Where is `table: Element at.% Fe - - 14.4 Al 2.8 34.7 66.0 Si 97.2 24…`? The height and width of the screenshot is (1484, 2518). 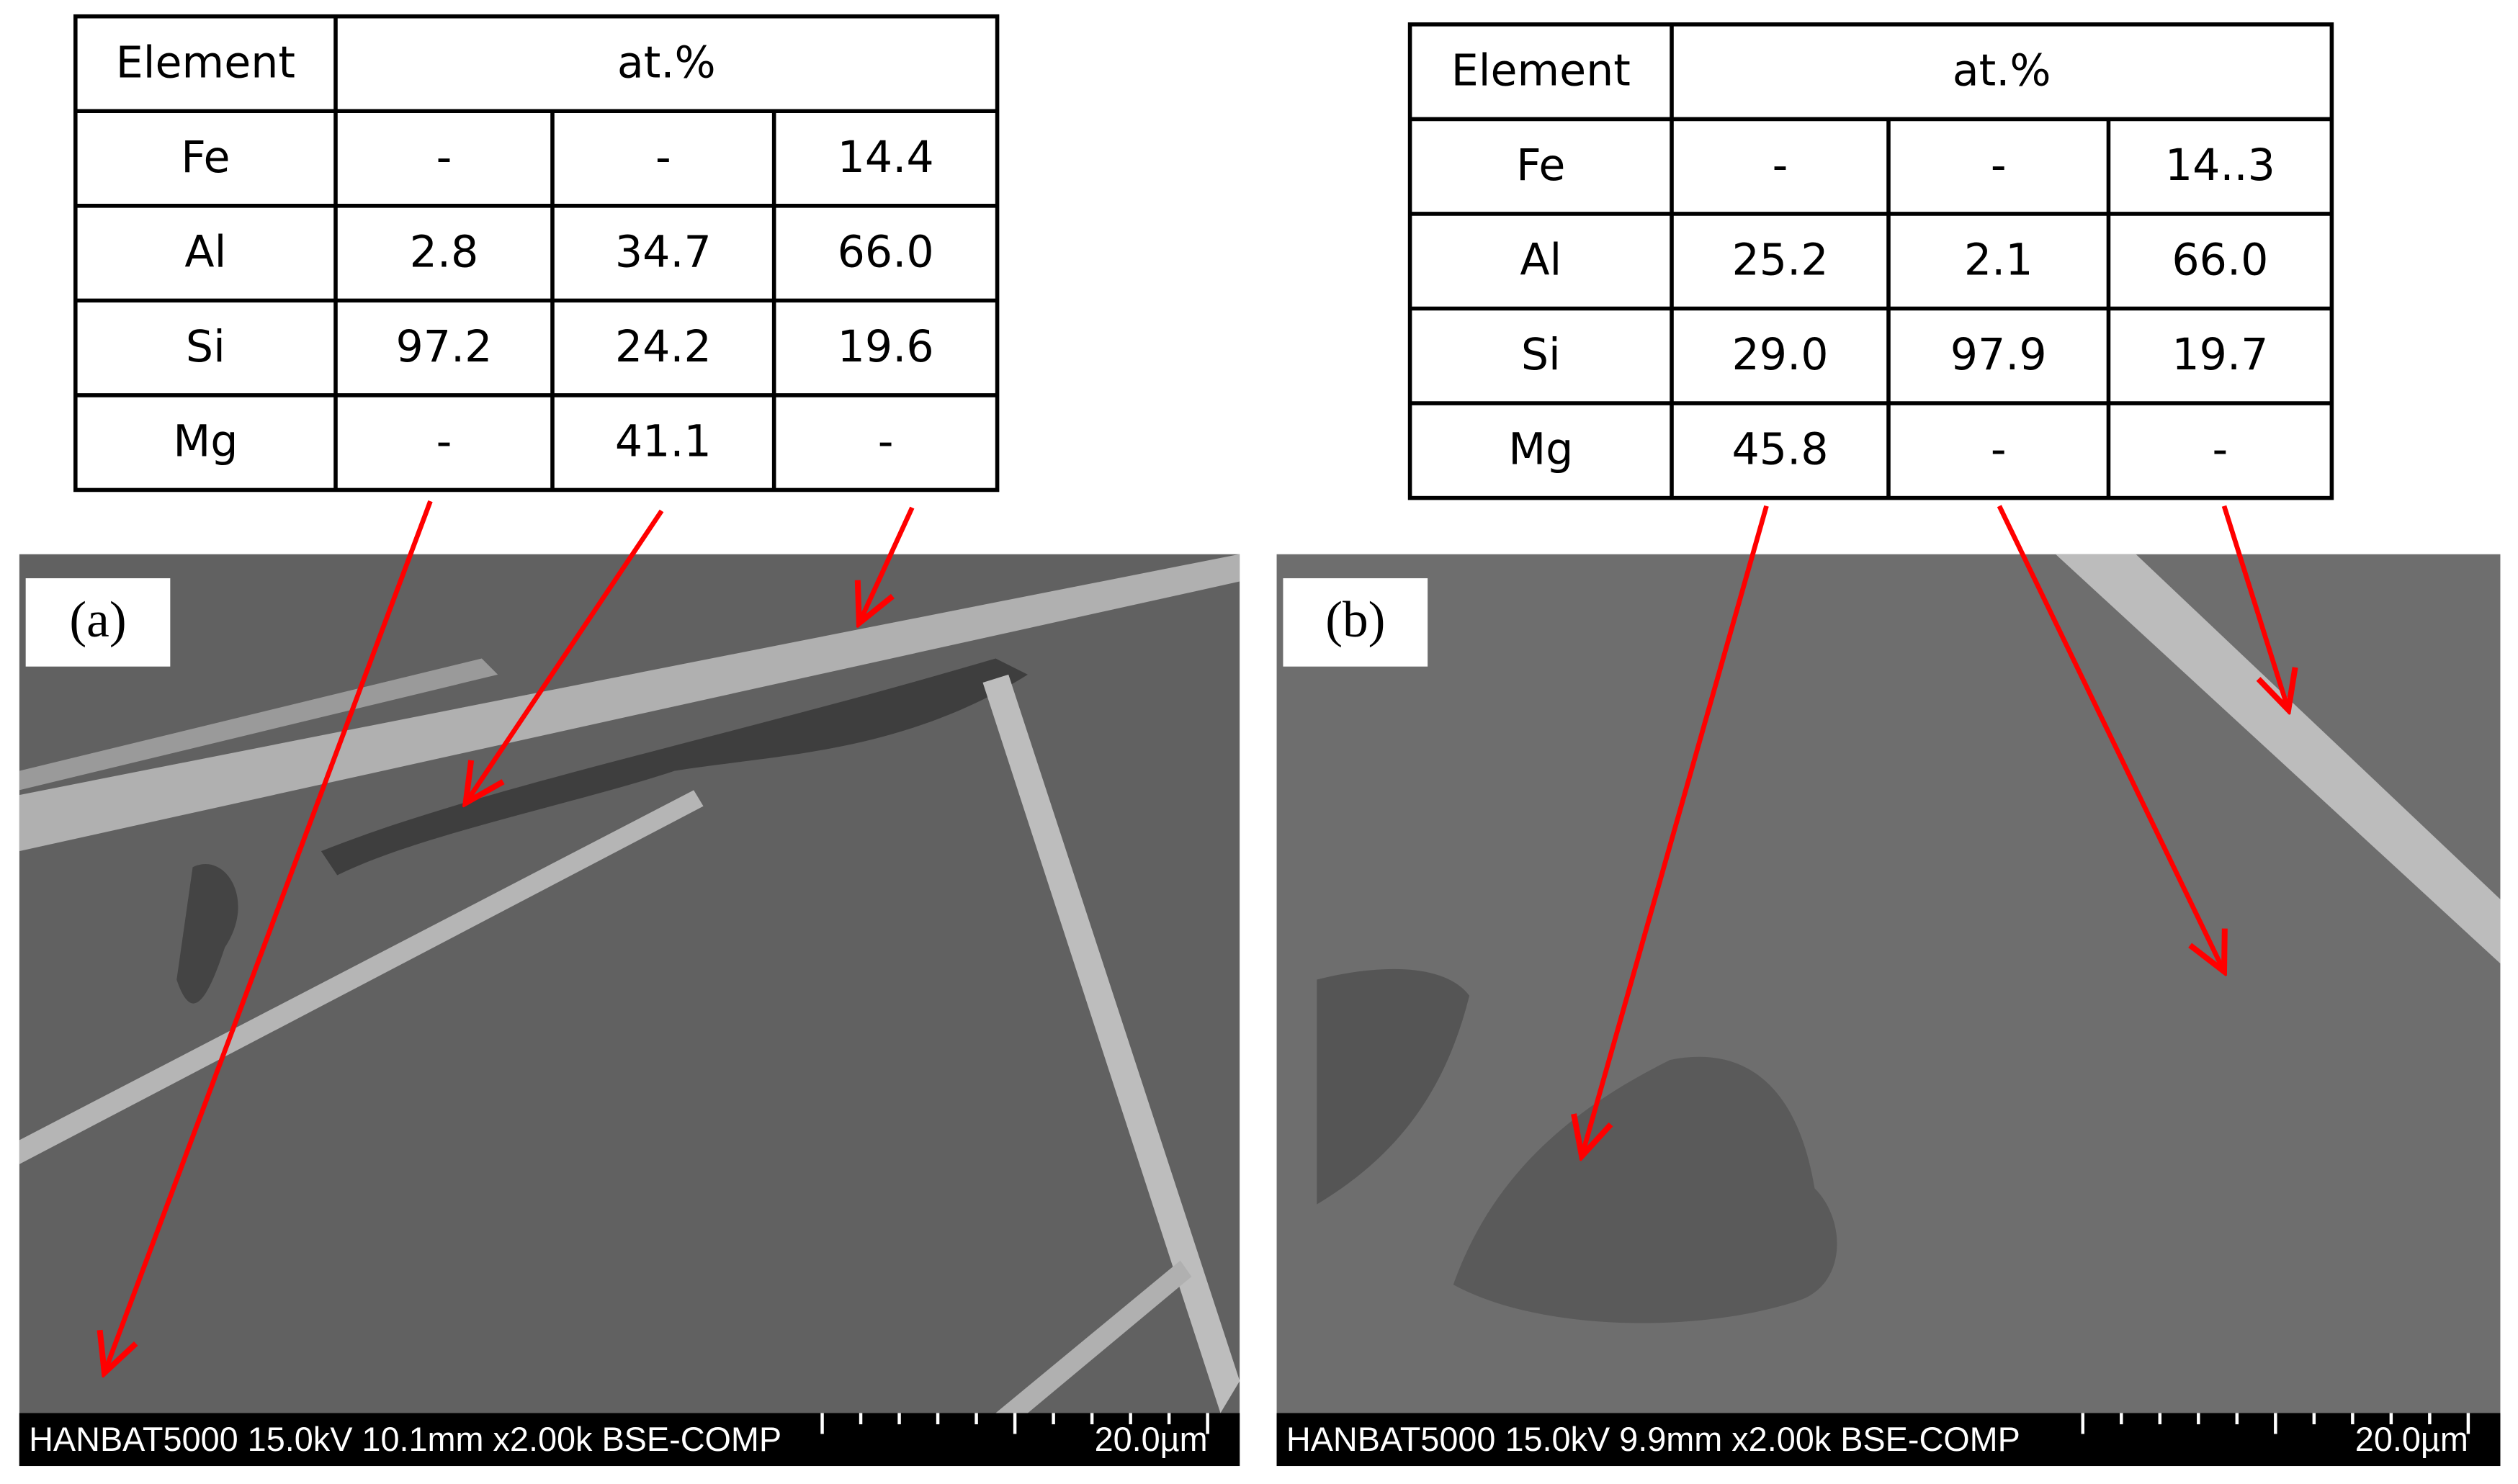 table: Element at.% Fe - - 14.4 Al 2.8 34.7 66.0 Si 97.2 24… is located at coordinates (536, 253).